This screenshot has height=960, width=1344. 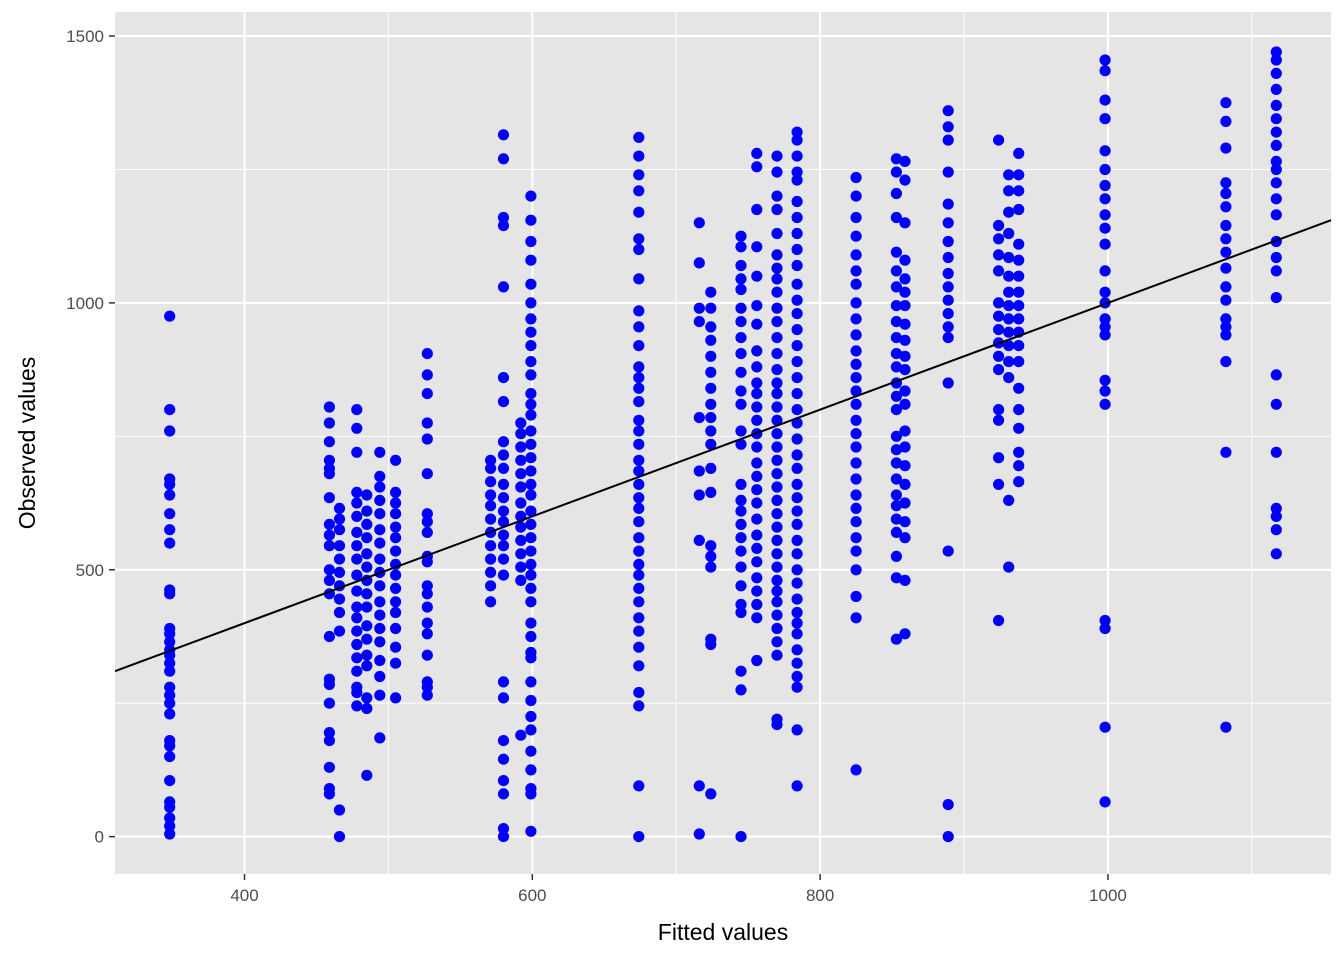 I want to click on x-tick-label: 400, so click(x=244, y=895).